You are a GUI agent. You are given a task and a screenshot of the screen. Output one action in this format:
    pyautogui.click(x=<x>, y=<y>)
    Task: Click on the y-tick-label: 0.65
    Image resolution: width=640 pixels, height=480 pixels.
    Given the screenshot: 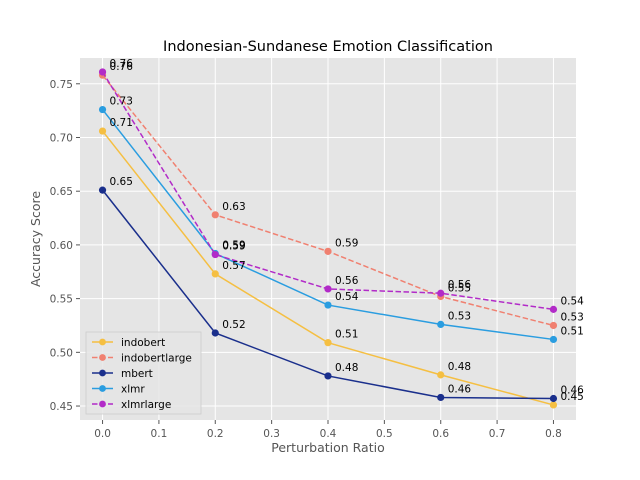 What is the action you would take?
    pyautogui.click(x=61, y=192)
    